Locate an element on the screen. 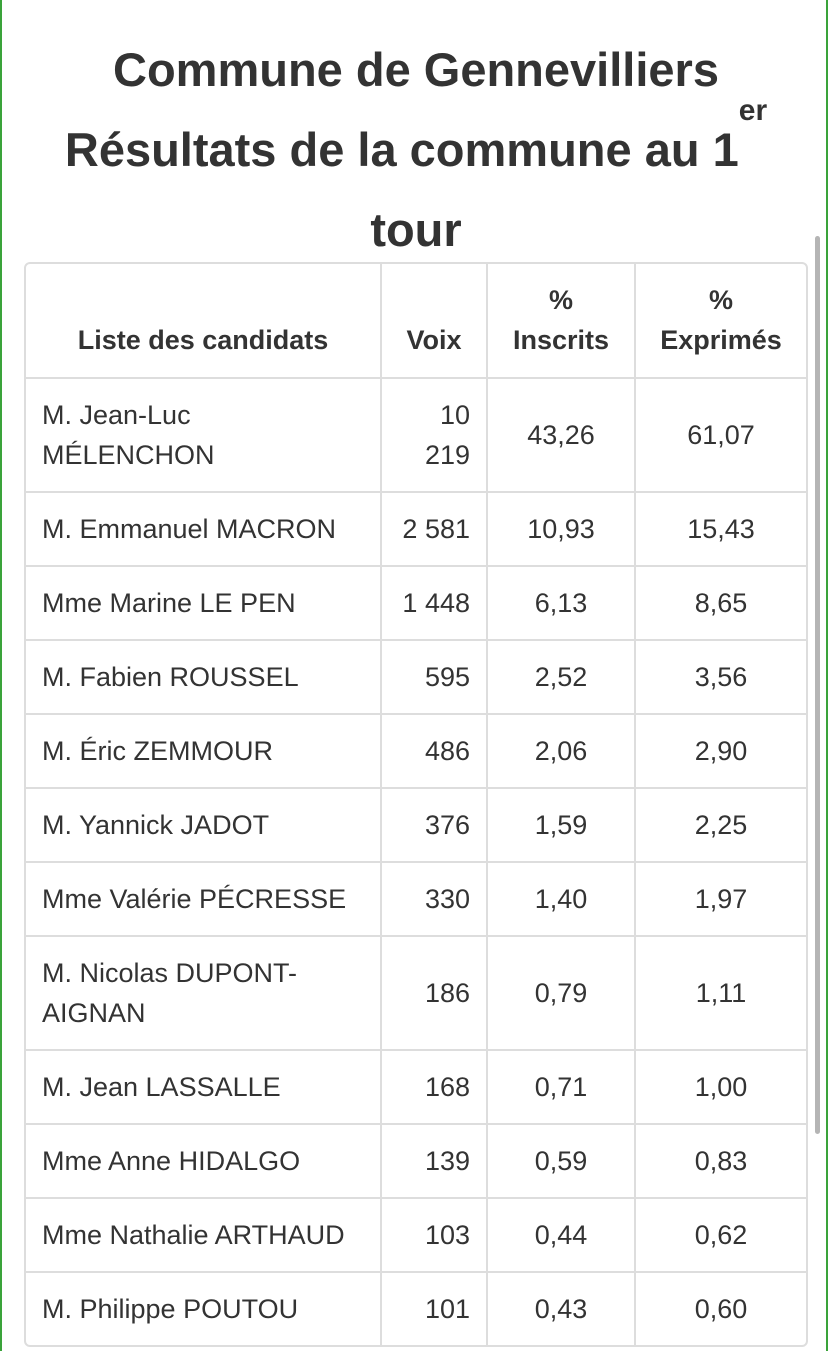  table-row: M. Yannick JADOT 376 1,59 2,25 is located at coordinates (416, 825).